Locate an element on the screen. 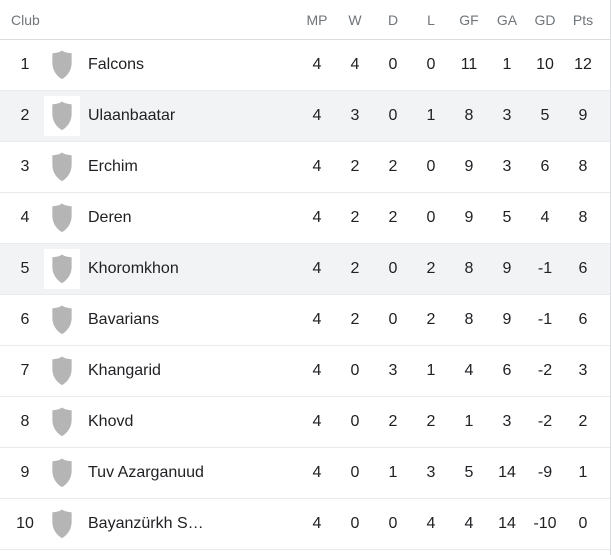 Image resolution: width=611 pixels, height=555 pixels. column-header-l: L is located at coordinates (431, 19).